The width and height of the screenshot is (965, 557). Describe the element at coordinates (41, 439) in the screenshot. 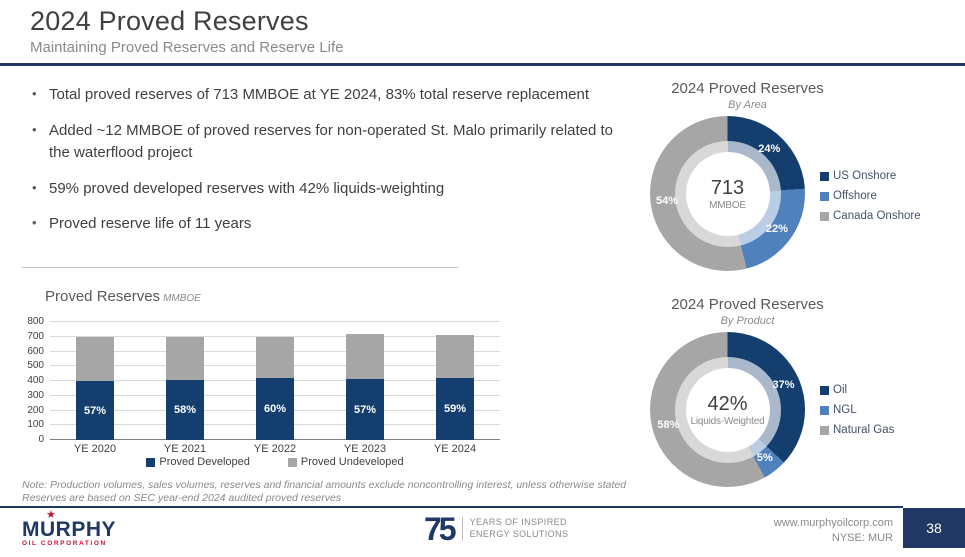

I see `y-tick-label: 0` at that location.